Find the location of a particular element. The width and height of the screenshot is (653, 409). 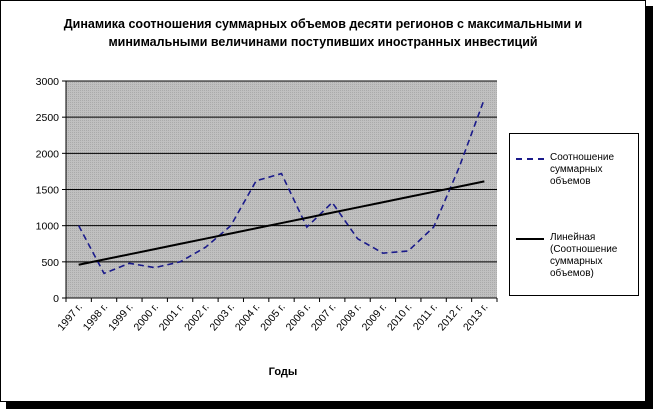

frame-shadow-bottom is located at coordinates (329, 405).